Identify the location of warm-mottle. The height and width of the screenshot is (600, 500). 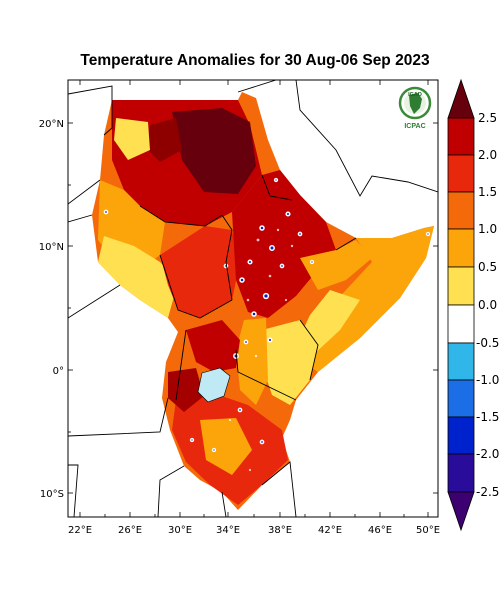
(261, 350).